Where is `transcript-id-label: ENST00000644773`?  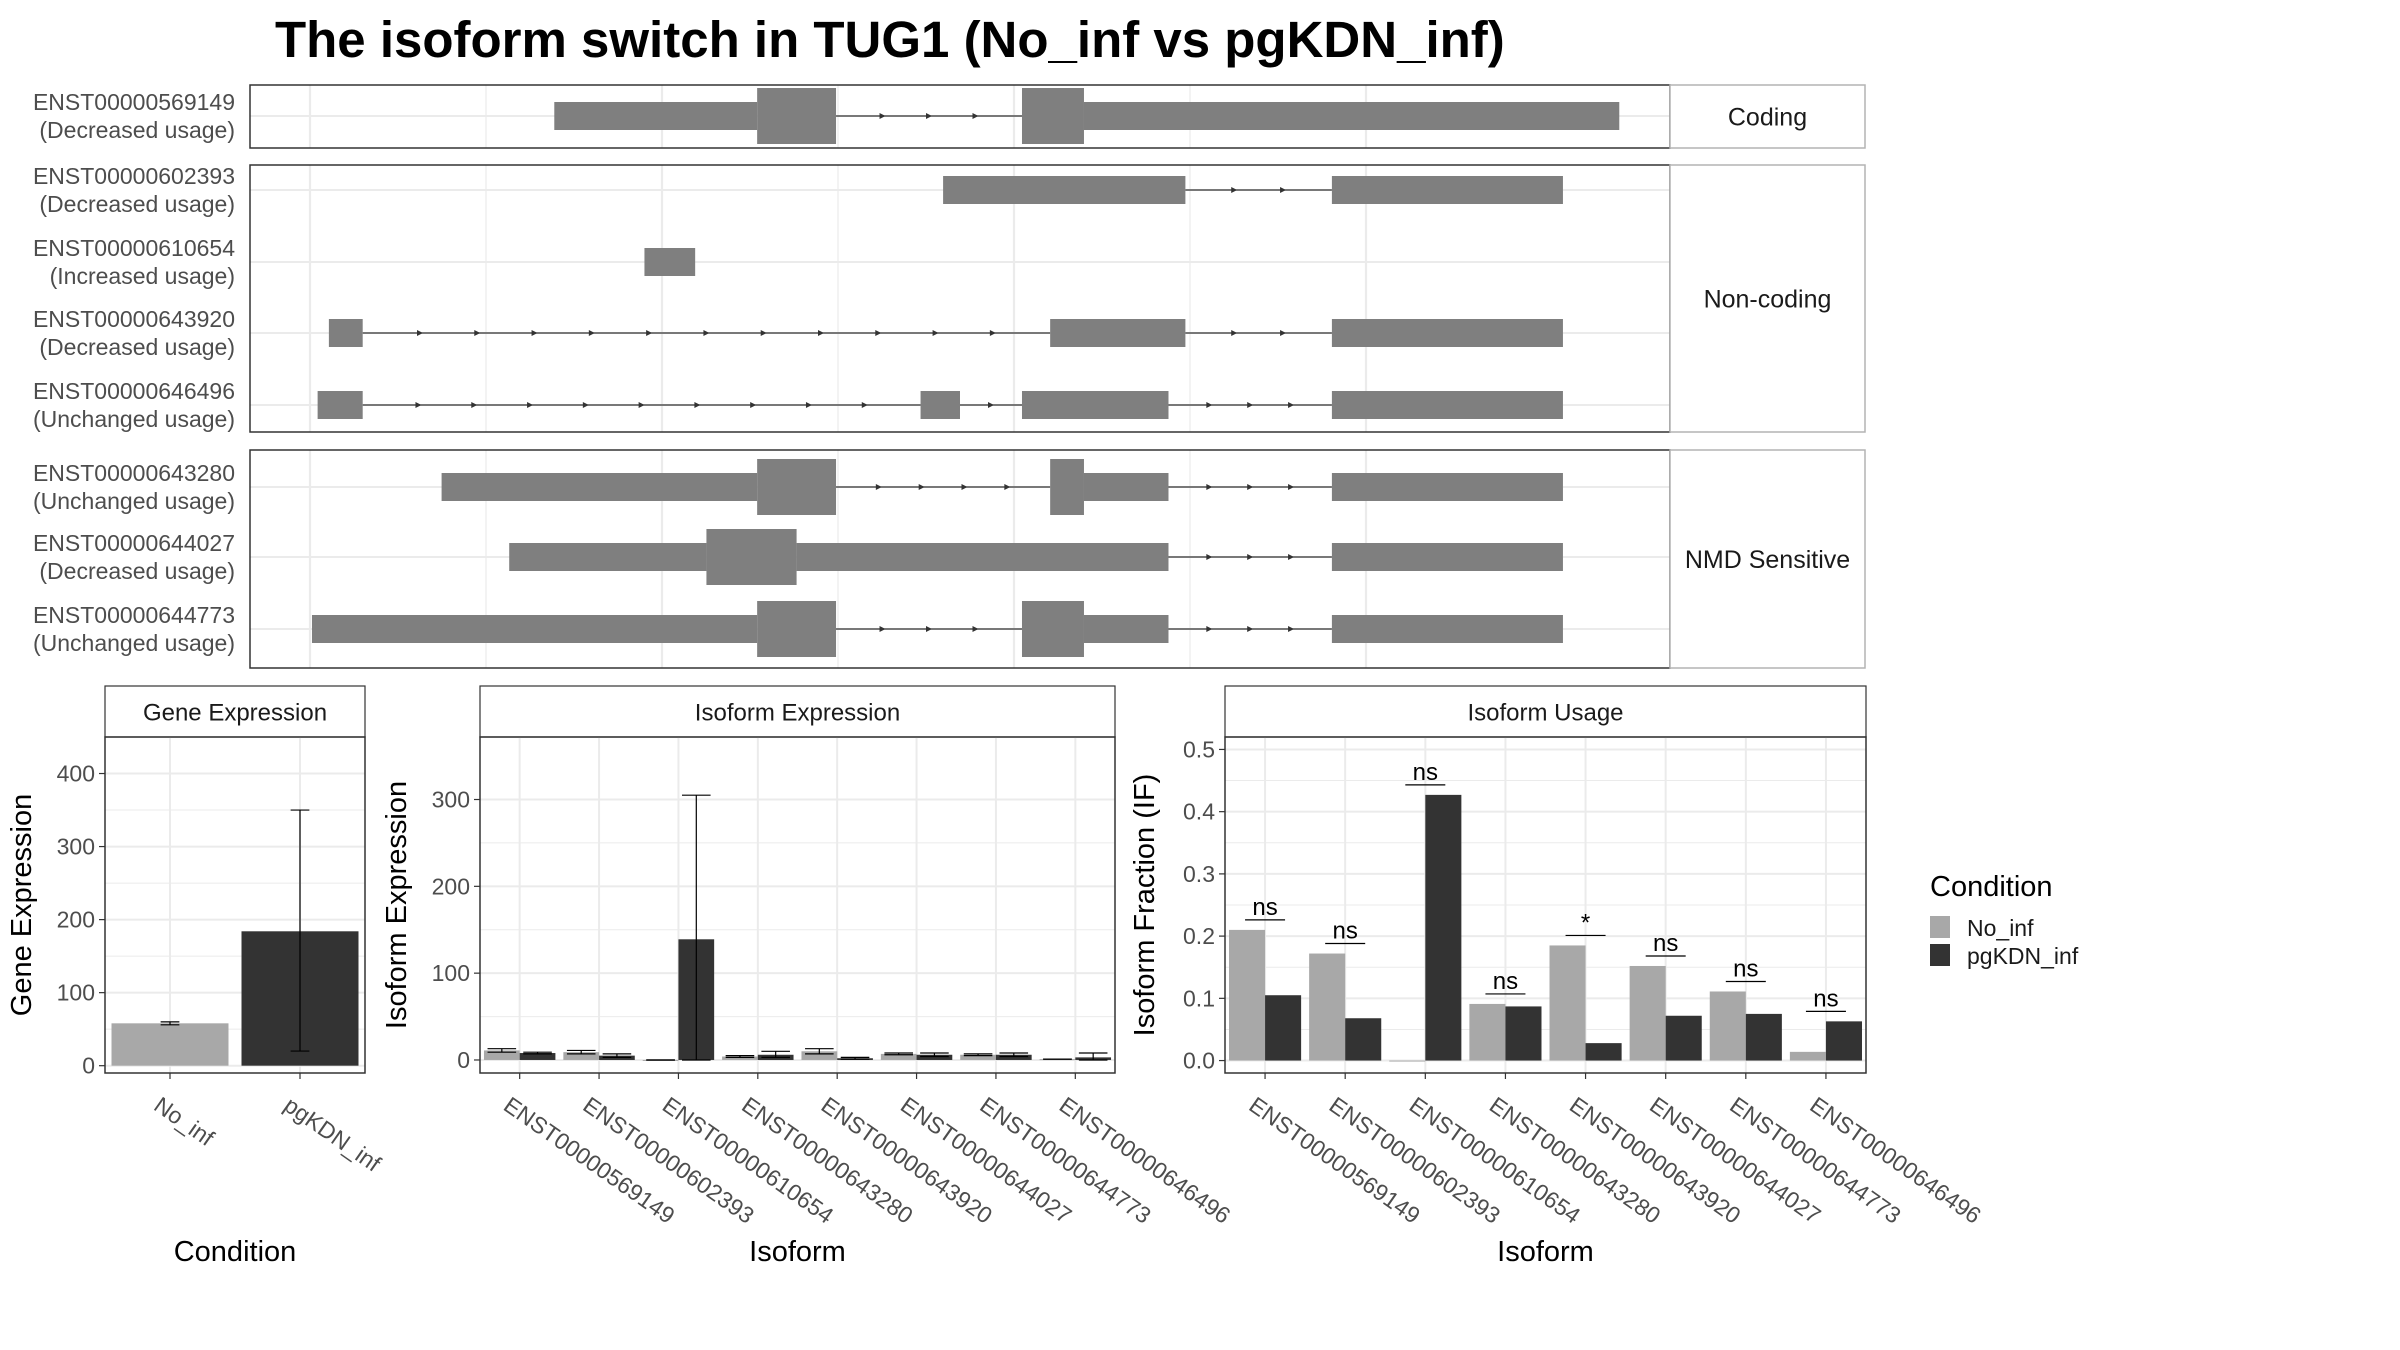 transcript-id-label: ENST00000644773 is located at coordinates (134, 615).